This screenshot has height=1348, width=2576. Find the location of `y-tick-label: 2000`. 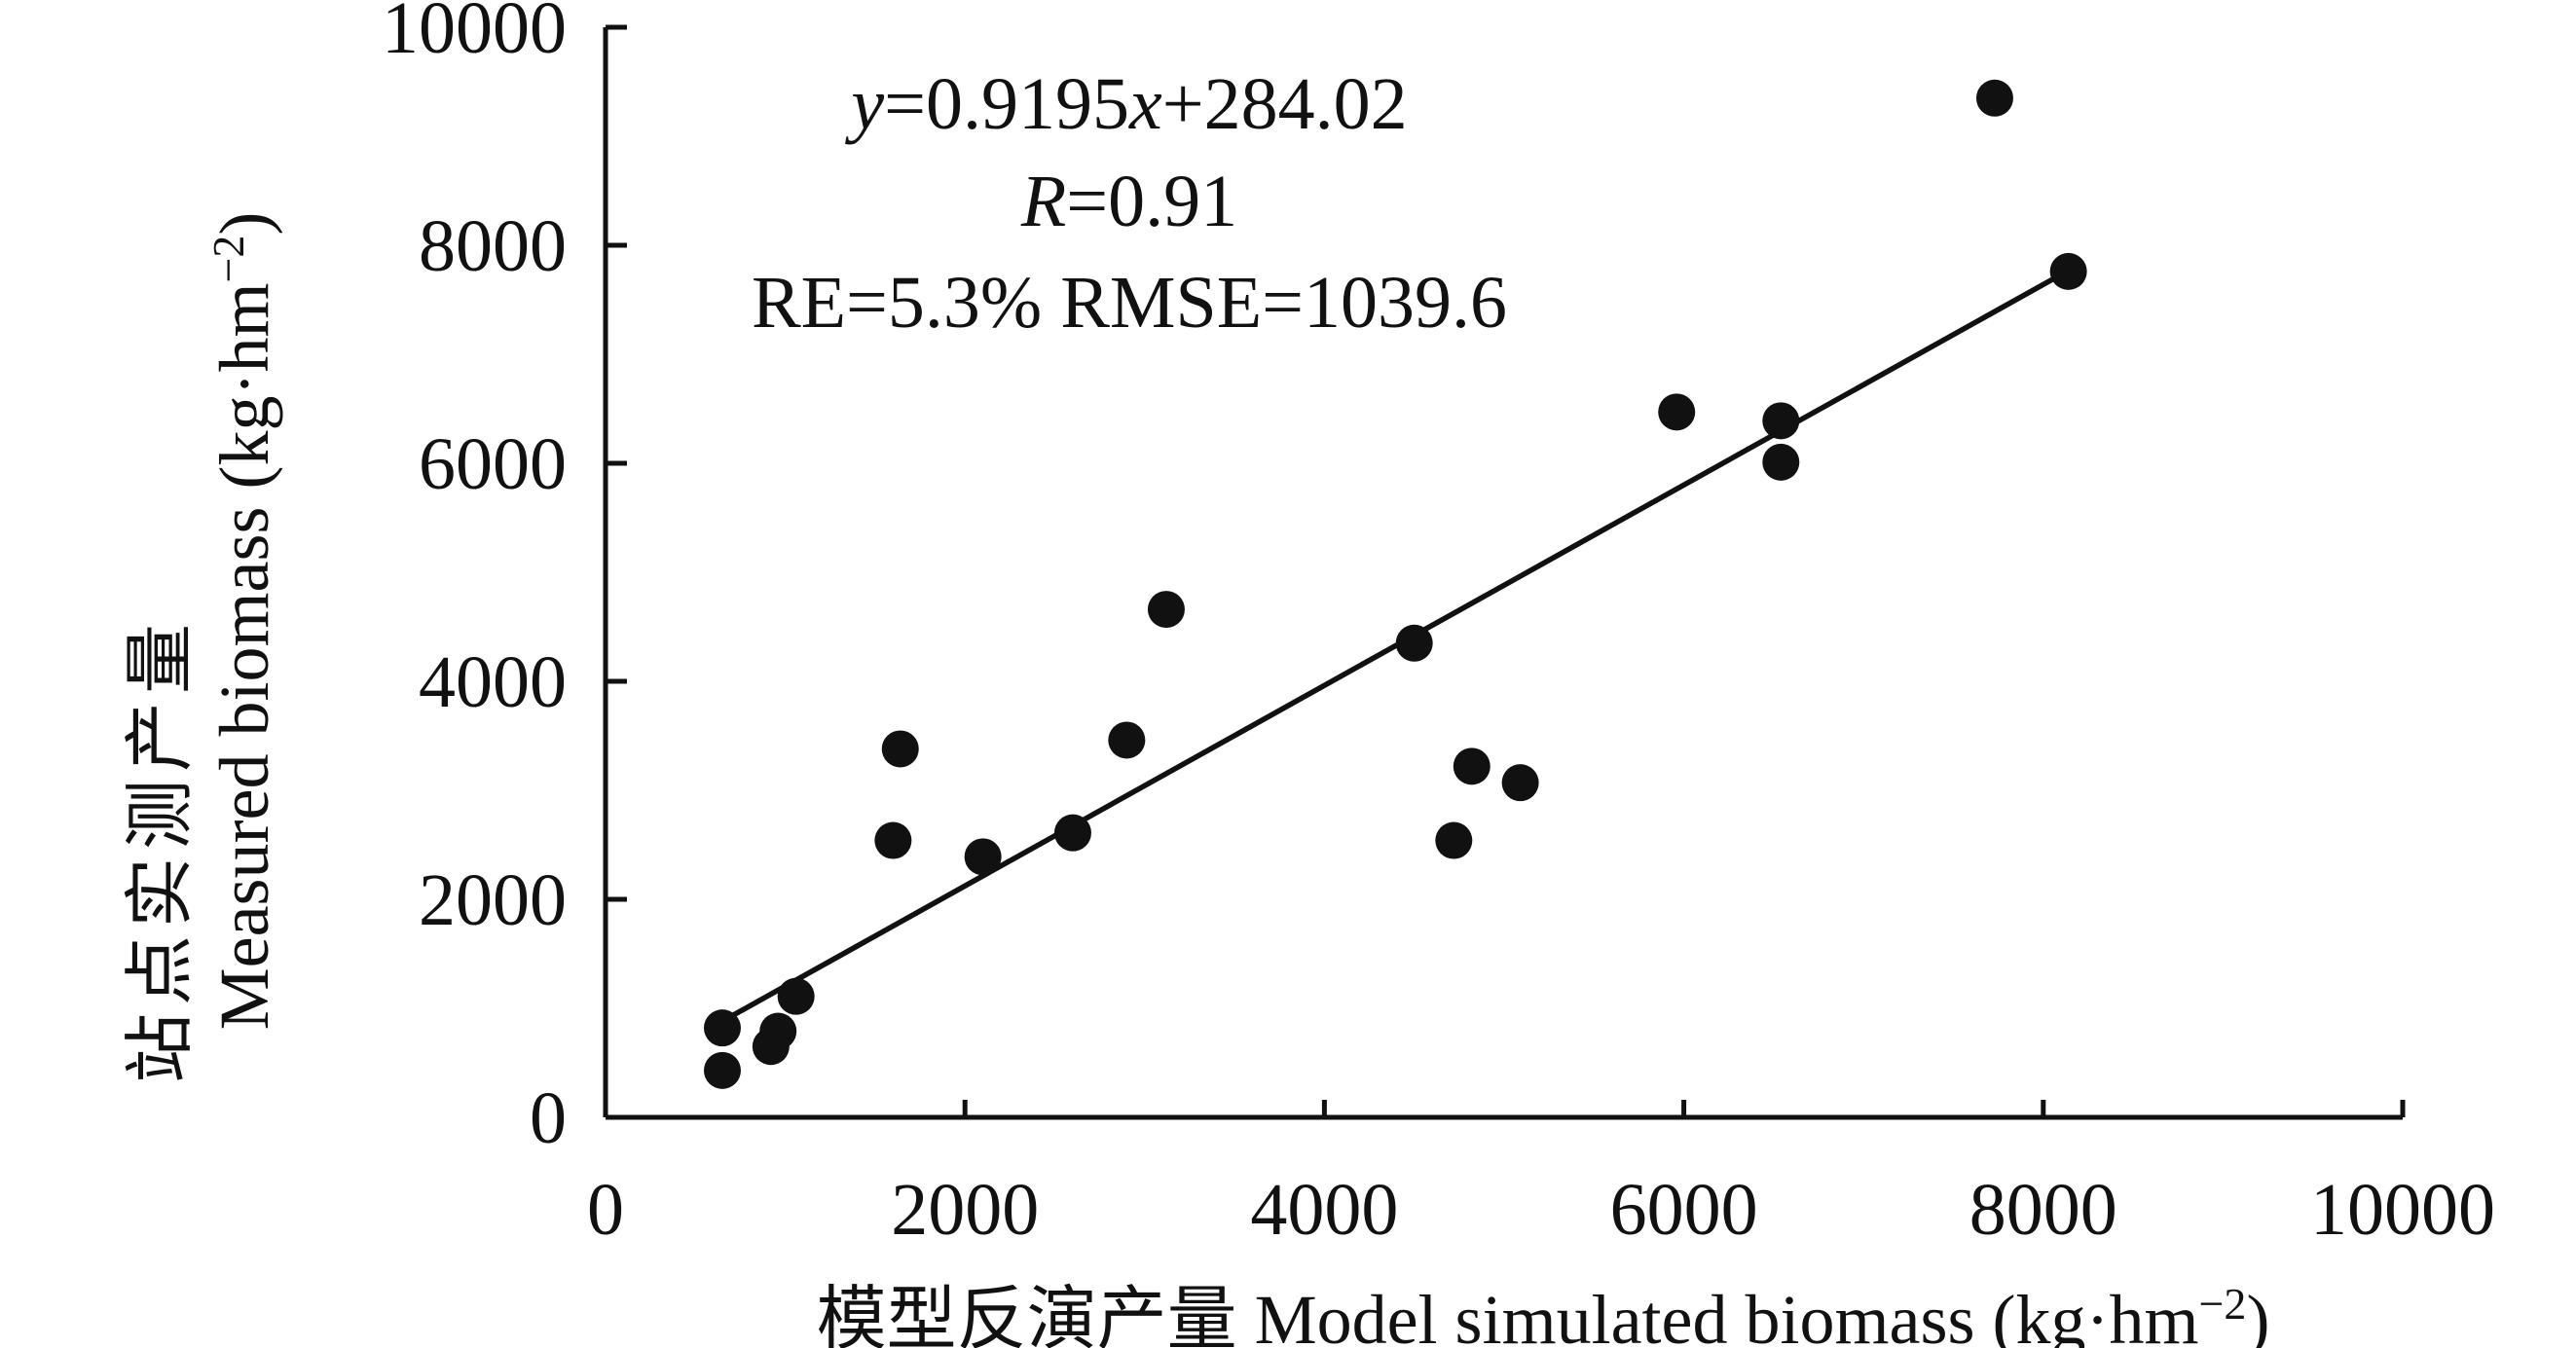

y-tick-label: 2000 is located at coordinates (493, 900).